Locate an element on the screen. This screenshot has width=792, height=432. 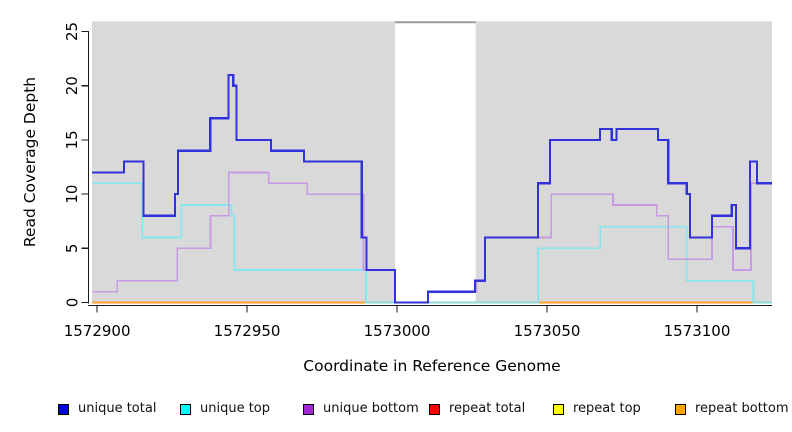
coverage-gap-band is located at coordinates (435, 163).